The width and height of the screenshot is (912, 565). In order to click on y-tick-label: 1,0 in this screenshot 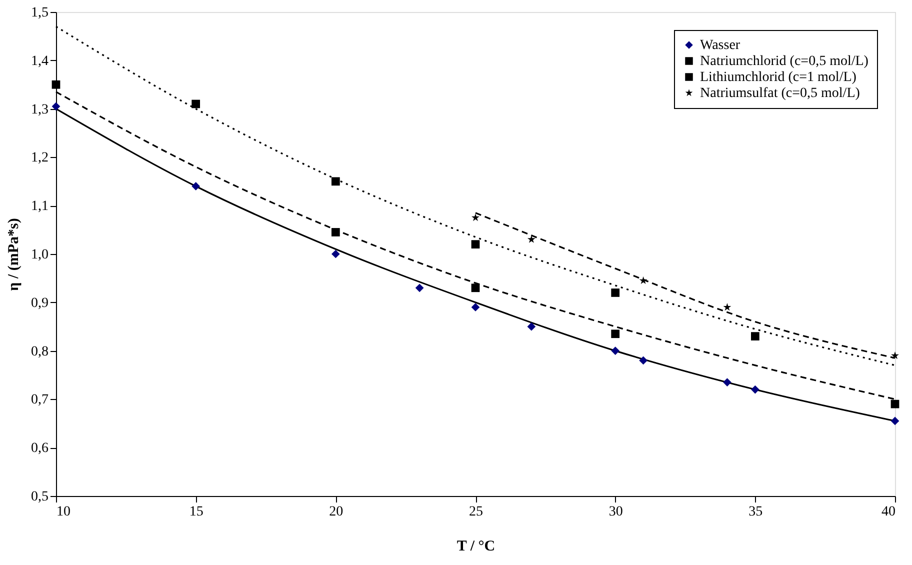, I will do `click(39, 255)`.